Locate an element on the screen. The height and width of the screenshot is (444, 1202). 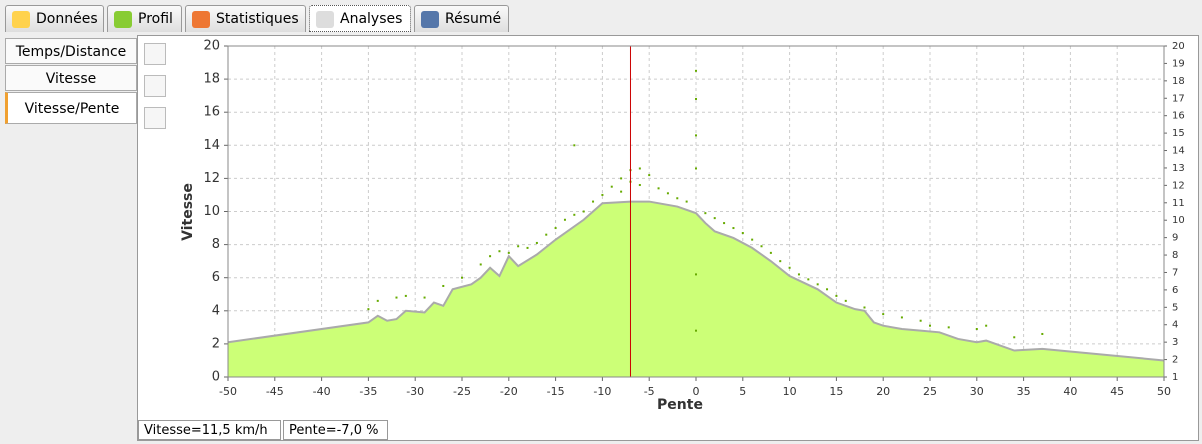
y2-tick-label: 15 is located at coordinates (1178, 133).